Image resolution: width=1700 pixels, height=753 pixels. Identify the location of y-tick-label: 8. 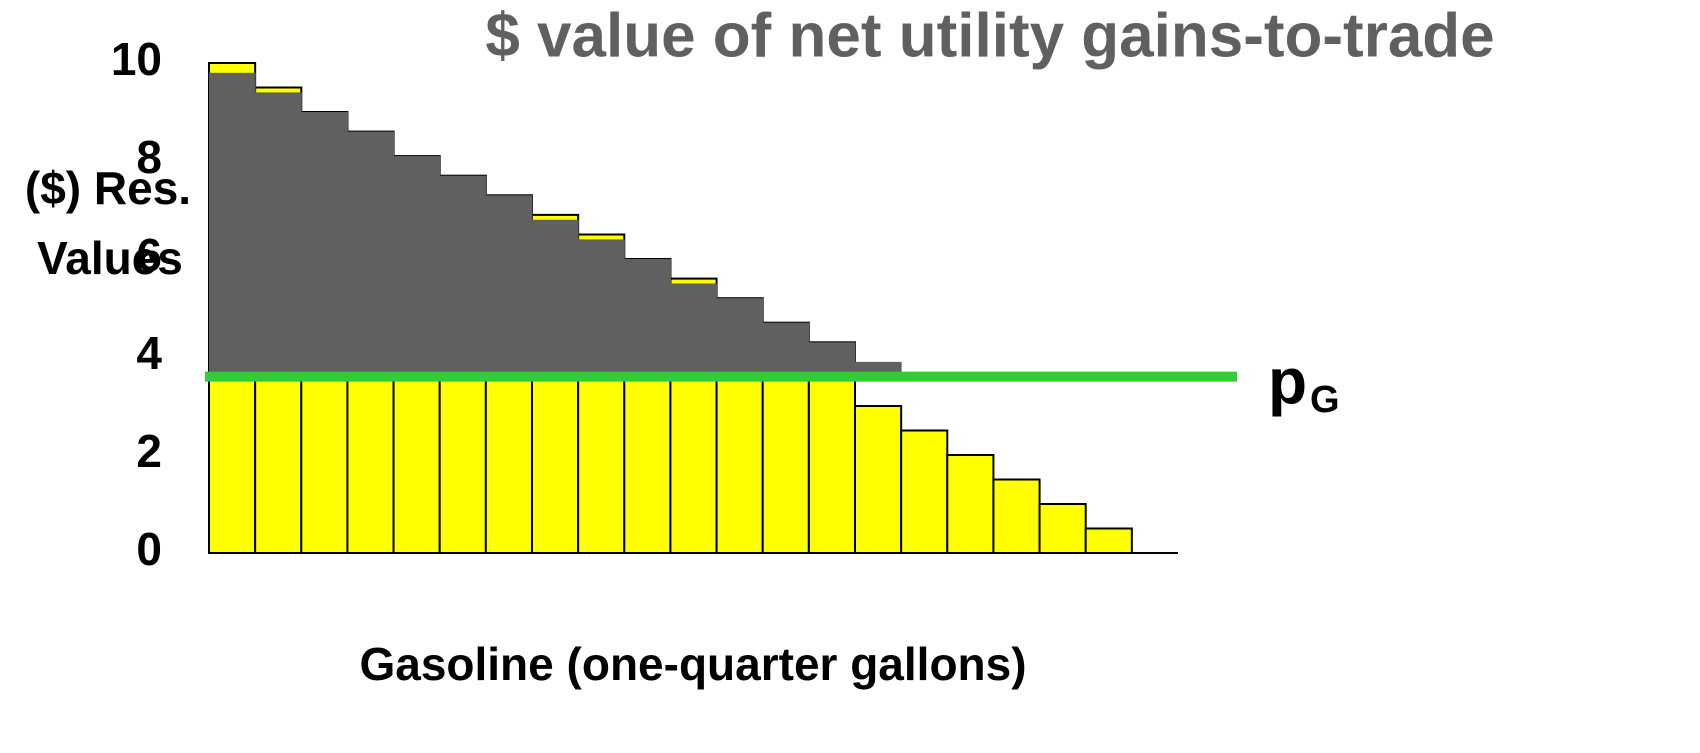
(149, 157).